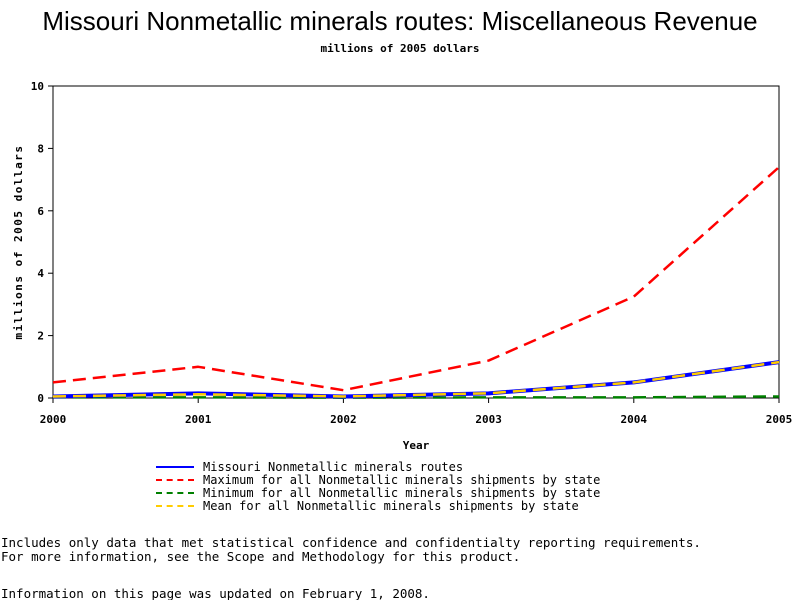 The image size is (800, 600). I want to click on series-line-missouri, so click(416, 379).